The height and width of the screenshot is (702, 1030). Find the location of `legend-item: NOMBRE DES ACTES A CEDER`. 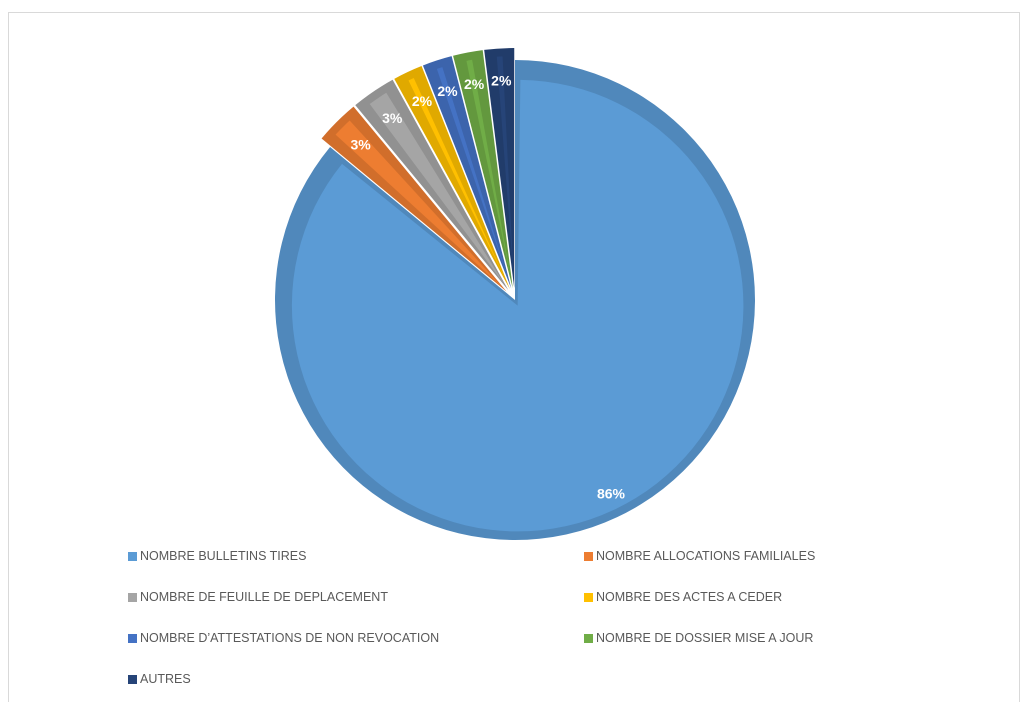

legend-item: NOMBRE DES ACTES A CEDER is located at coordinates (683, 597).